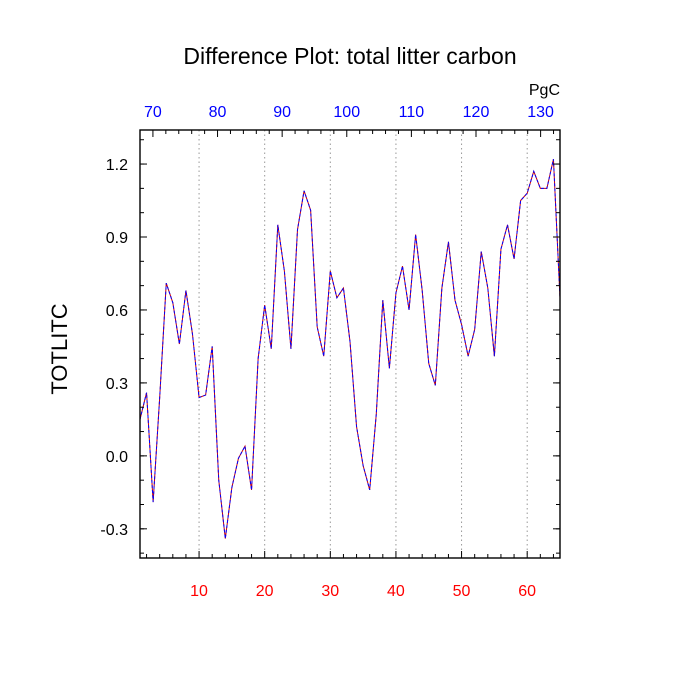 This screenshot has height=700, width=700. Describe the element at coordinates (117, 384) in the screenshot. I see `y-tick-label: 0.3` at that location.